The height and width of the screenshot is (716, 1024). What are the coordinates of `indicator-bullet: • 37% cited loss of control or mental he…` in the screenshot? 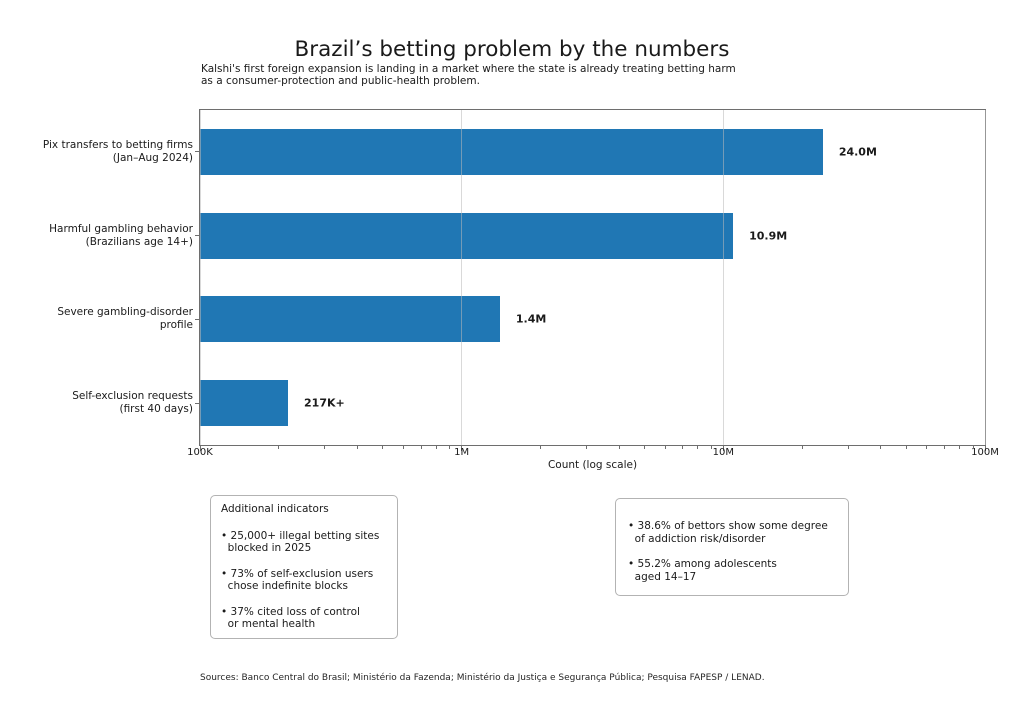 It's located at (290, 618).